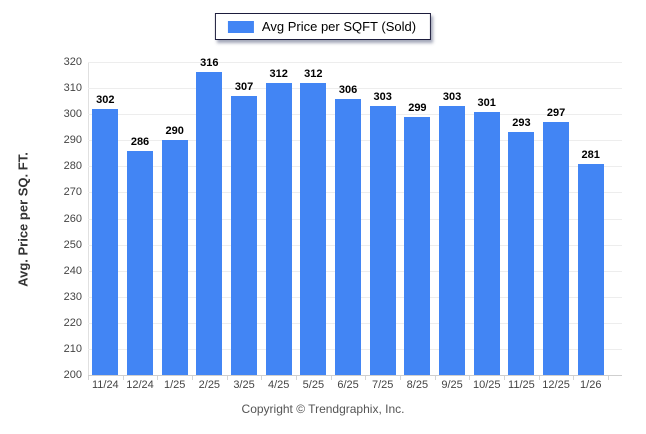 The height and width of the screenshot is (434, 646). I want to click on y-tick-label: 260, so click(72, 218).